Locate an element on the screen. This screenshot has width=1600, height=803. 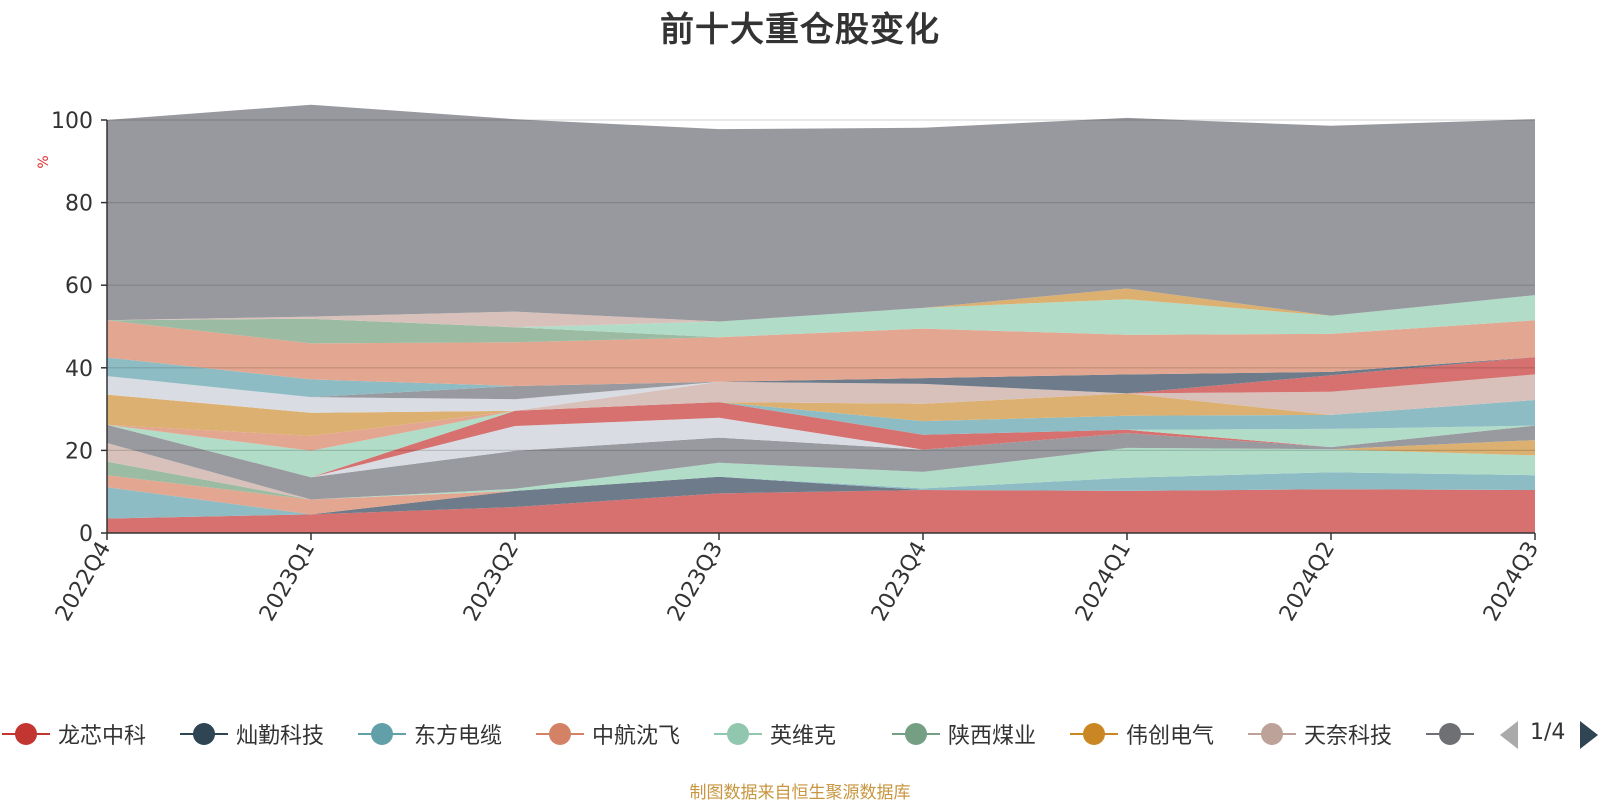
legend-item: 国产 is located at coordinates (1451, 734).